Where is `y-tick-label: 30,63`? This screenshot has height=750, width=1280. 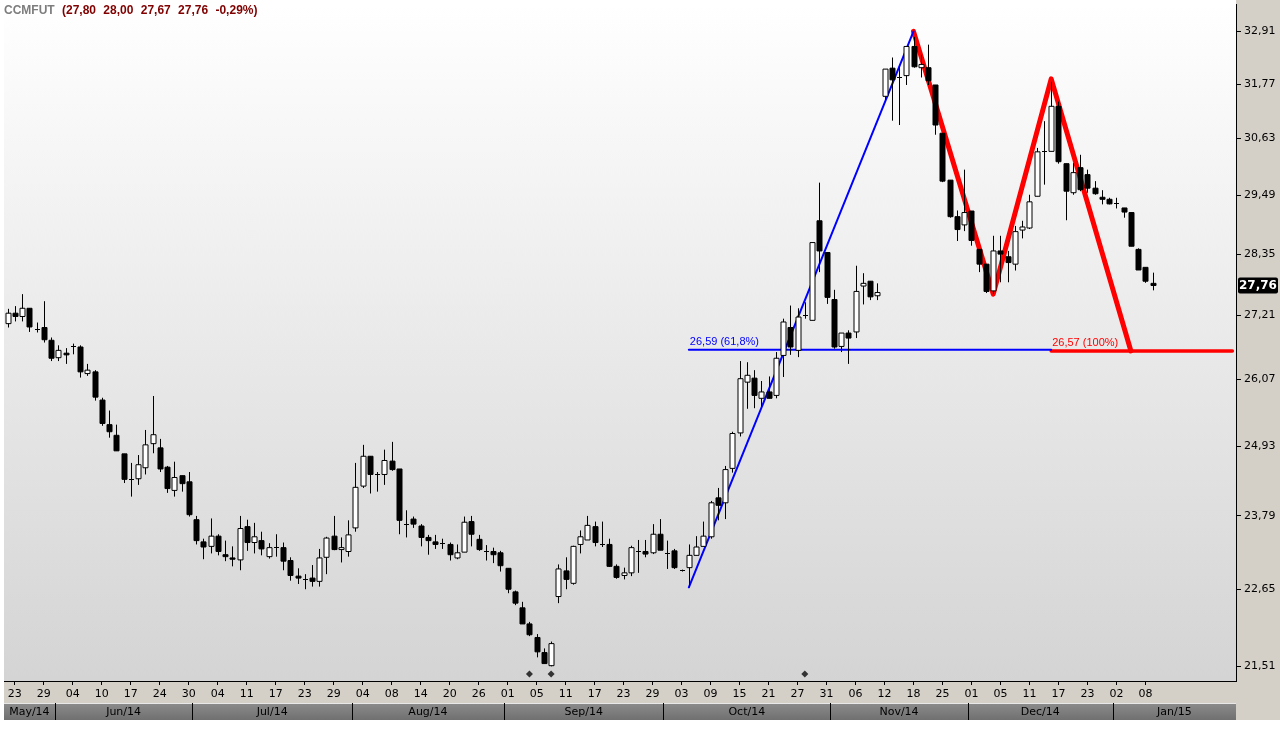 y-tick-label: 30,63 is located at coordinates (1260, 138).